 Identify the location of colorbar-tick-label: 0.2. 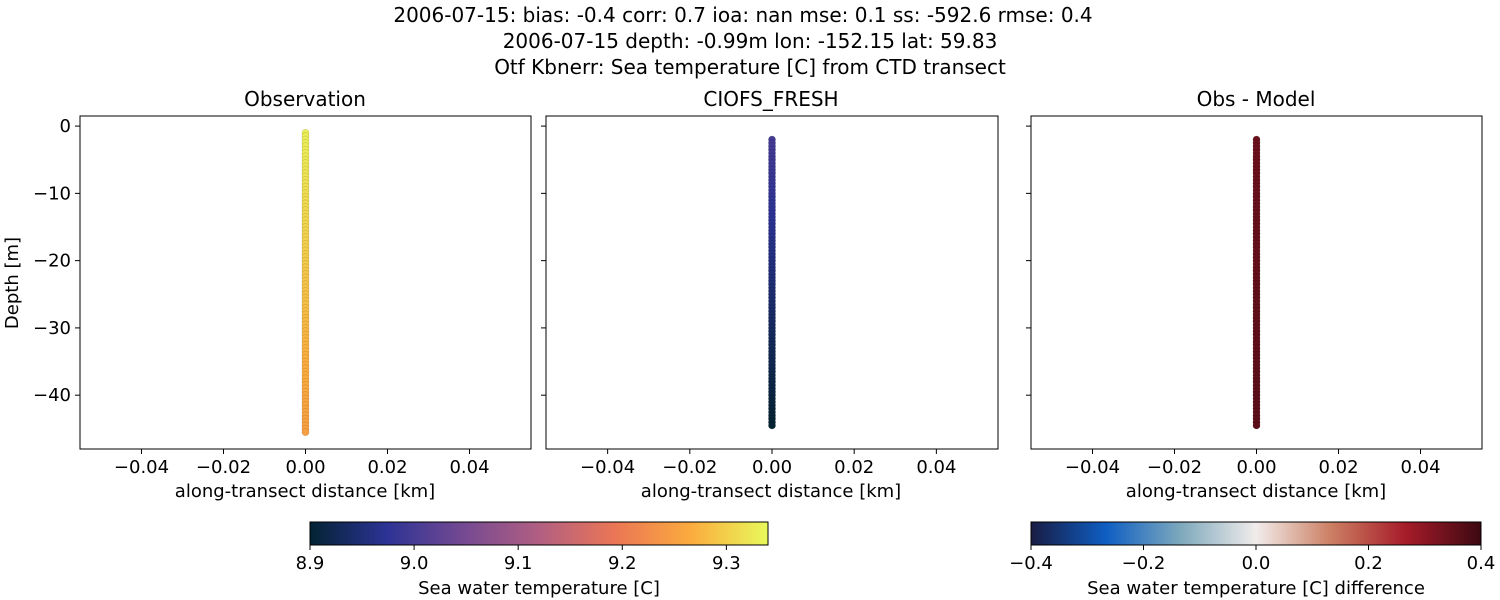
(1368, 563).